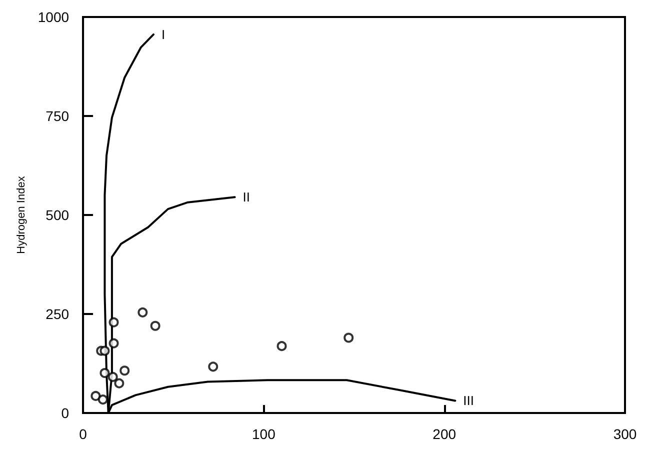 This screenshot has height=455, width=650. Describe the element at coordinates (468, 400) in the screenshot. I see `series-label: III` at that location.